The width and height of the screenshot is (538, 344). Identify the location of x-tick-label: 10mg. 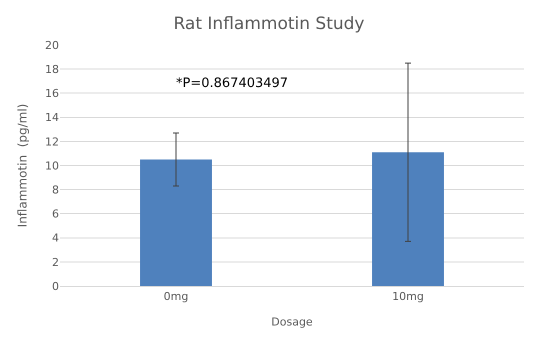
(408, 297).